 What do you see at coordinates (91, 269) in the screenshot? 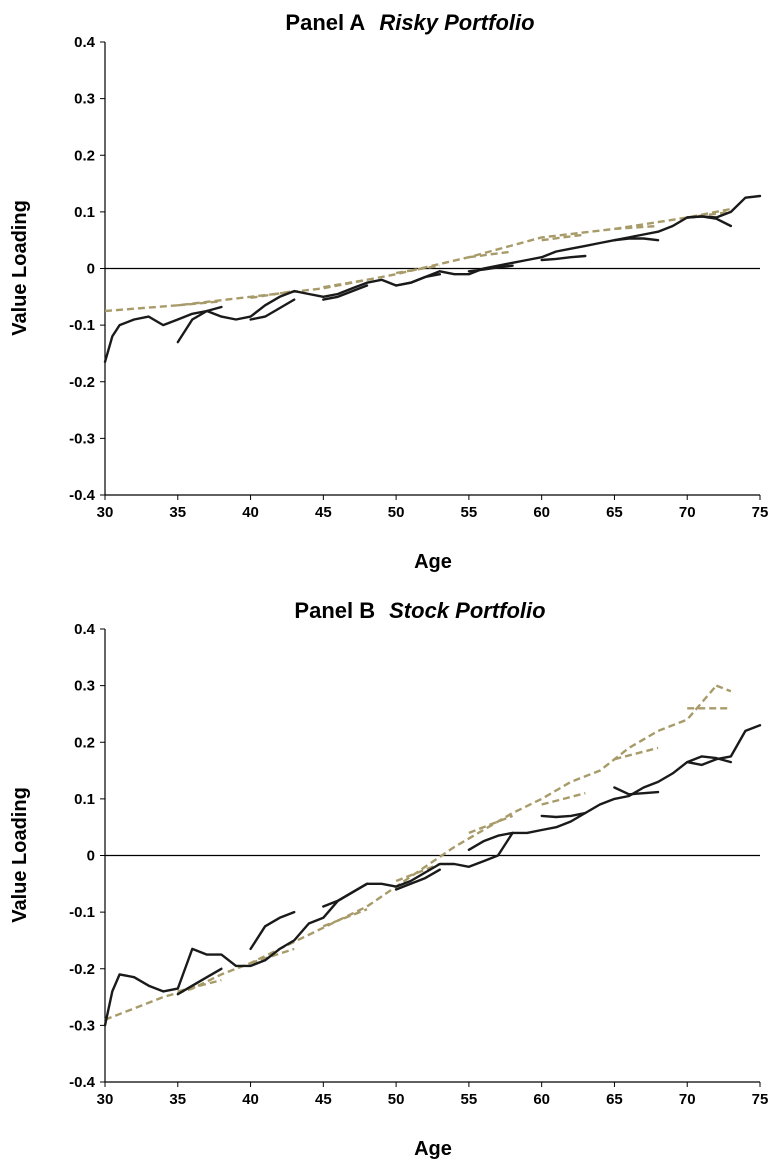
I see `panel-a-y-tick-label: 0` at bounding box center [91, 269].